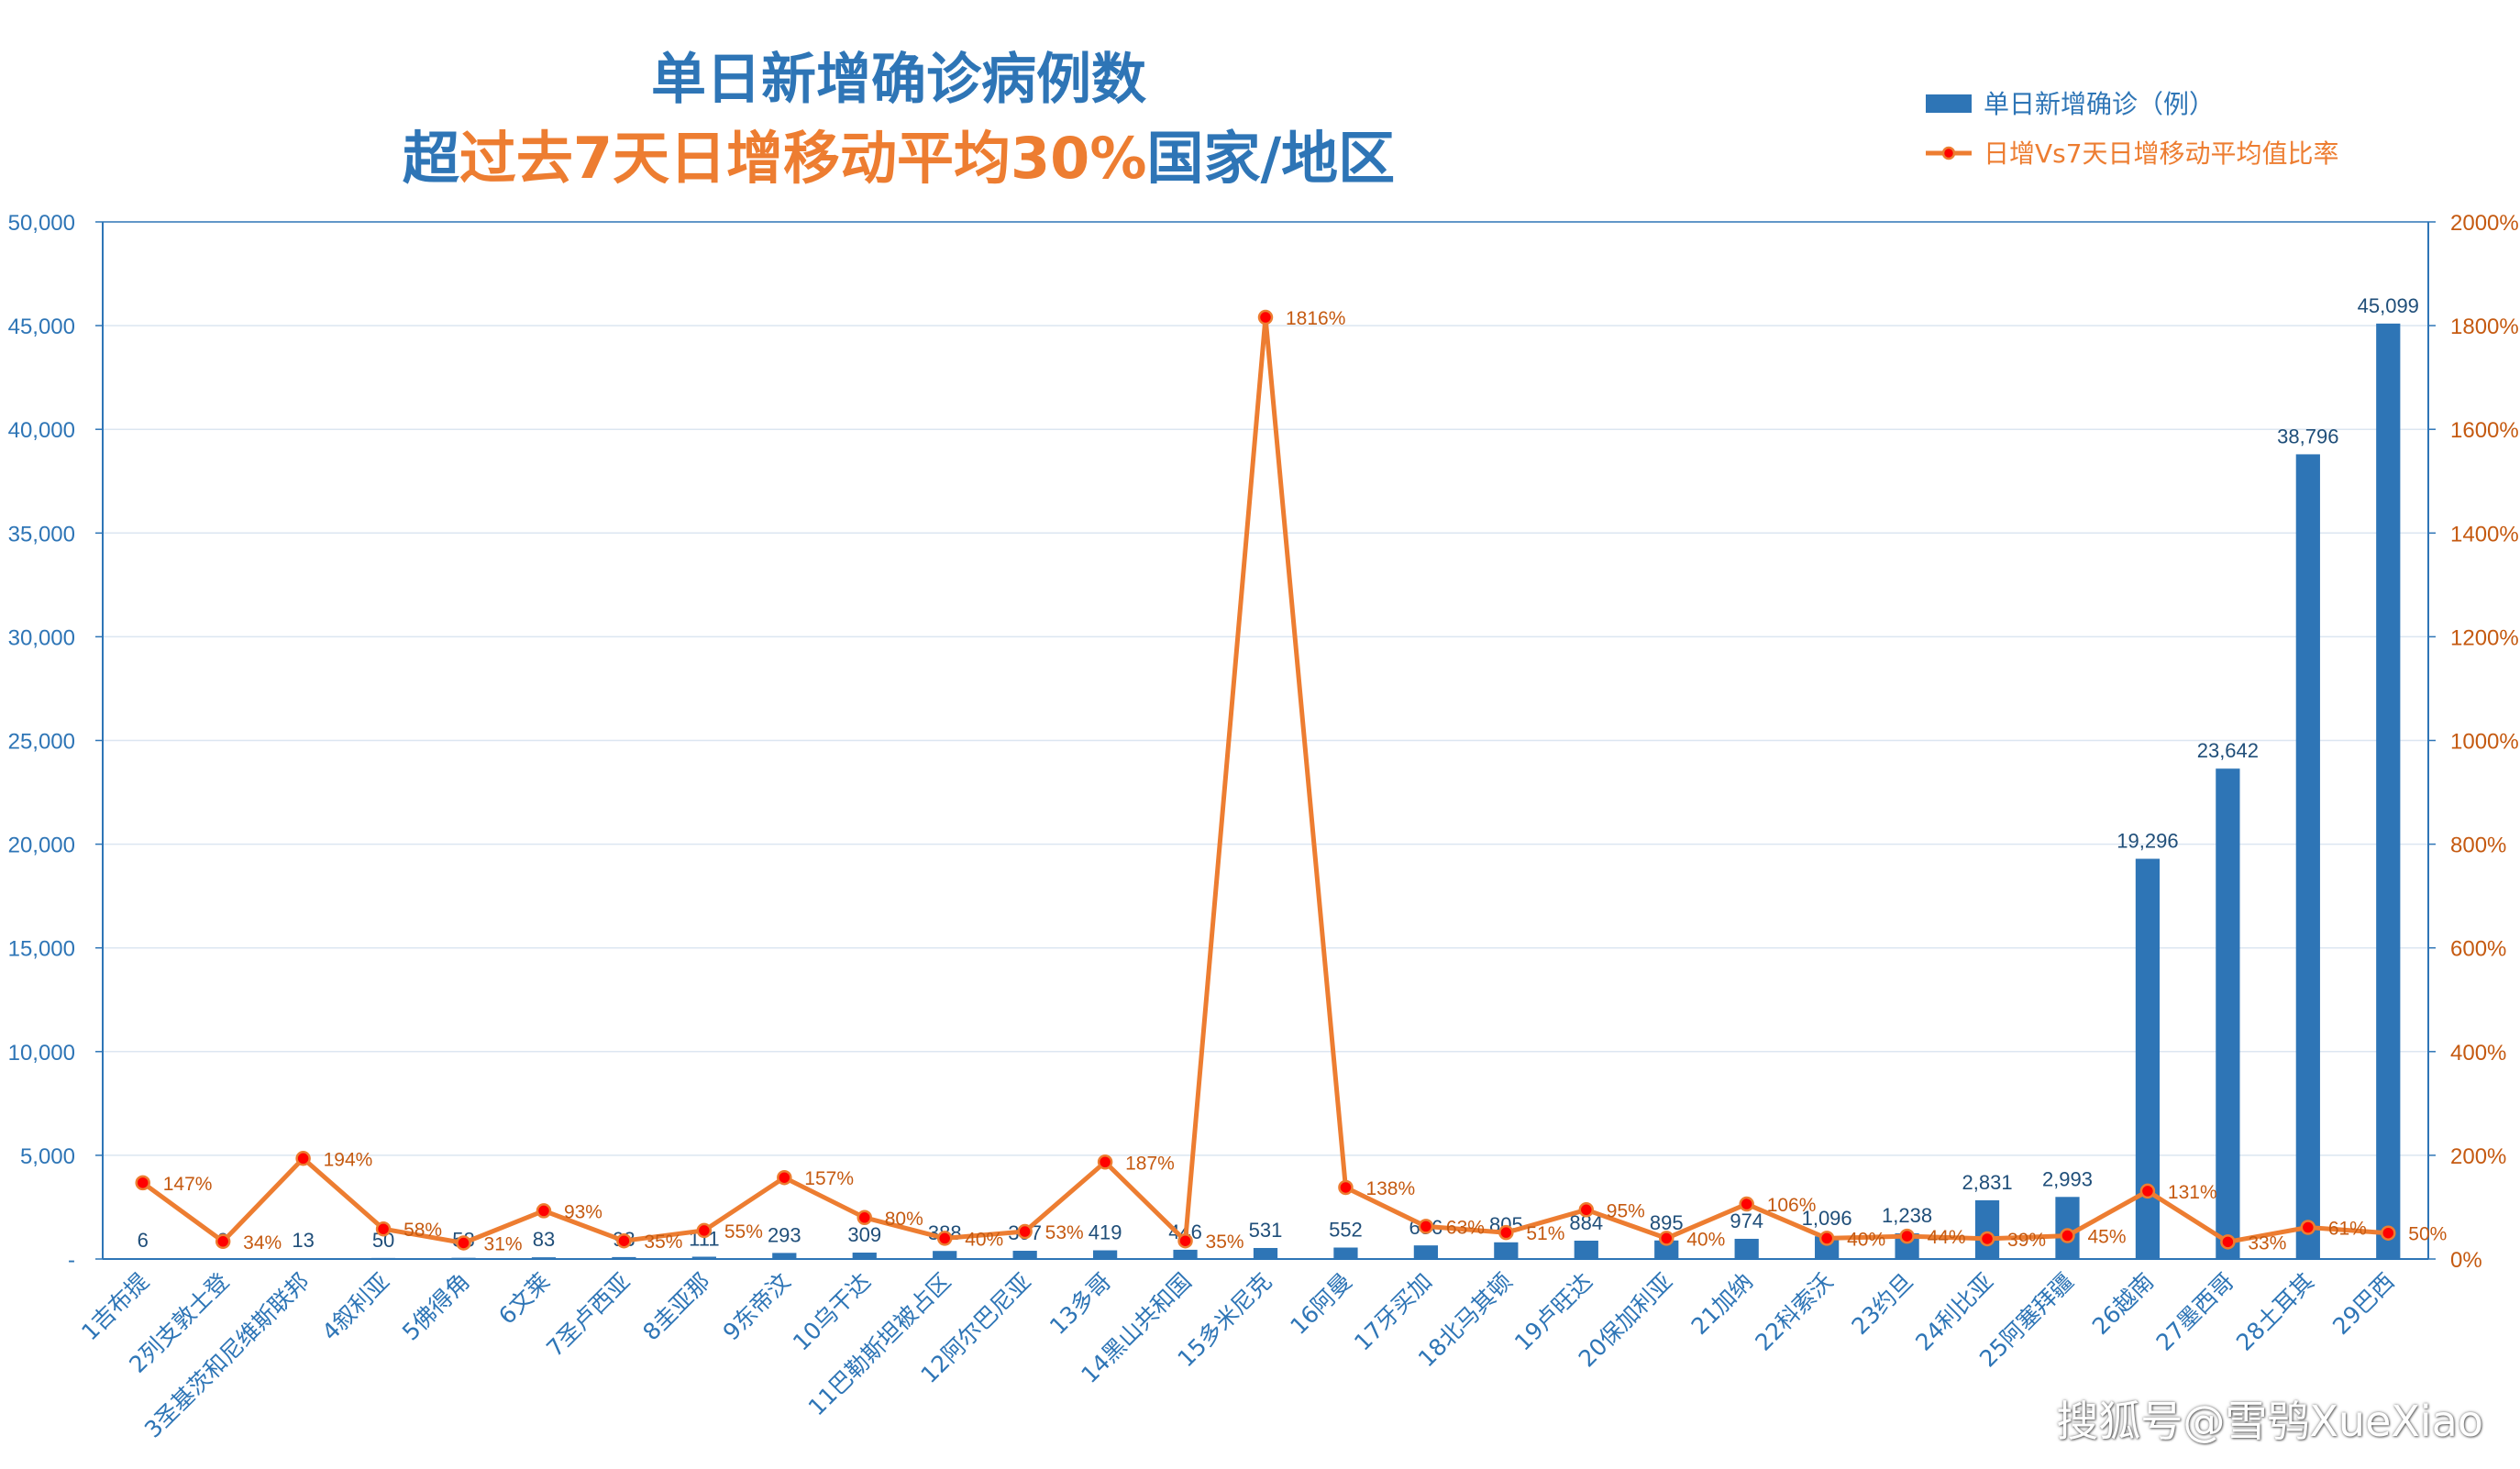 This screenshot has height=1469, width=2520. Describe the element at coordinates (588, 1315) in the screenshot. I see `x-tick-label: 7圣卢西亚` at that location.